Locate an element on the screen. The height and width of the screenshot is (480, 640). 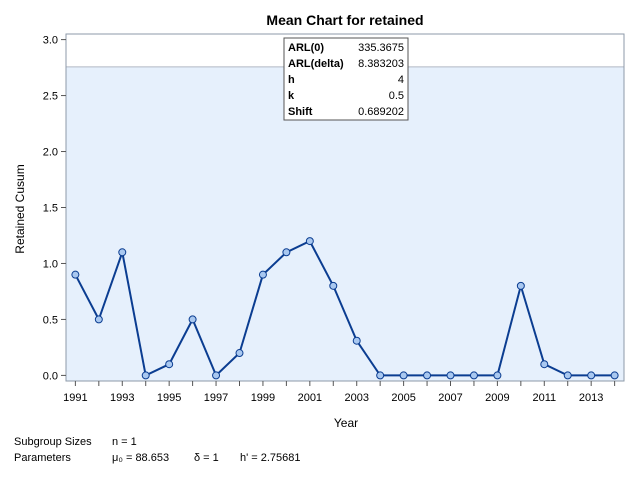
x-tick-label: 2003 is located at coordinates (356, 398).